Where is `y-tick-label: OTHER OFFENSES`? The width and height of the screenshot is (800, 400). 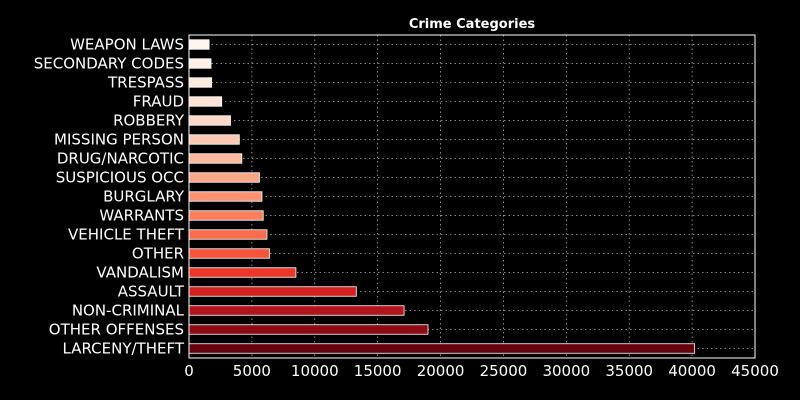 y-tick-label: OTHER OFFENSES is located at coordinates (116, 330).